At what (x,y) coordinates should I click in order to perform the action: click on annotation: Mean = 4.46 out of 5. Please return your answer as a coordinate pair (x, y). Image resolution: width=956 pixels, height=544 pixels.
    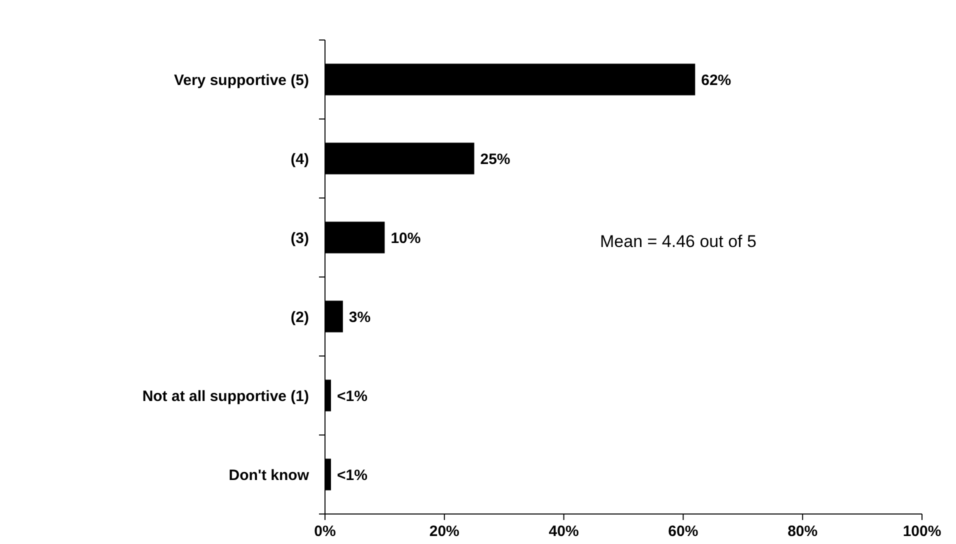
    Looking at the image, I should click on (678, 241).